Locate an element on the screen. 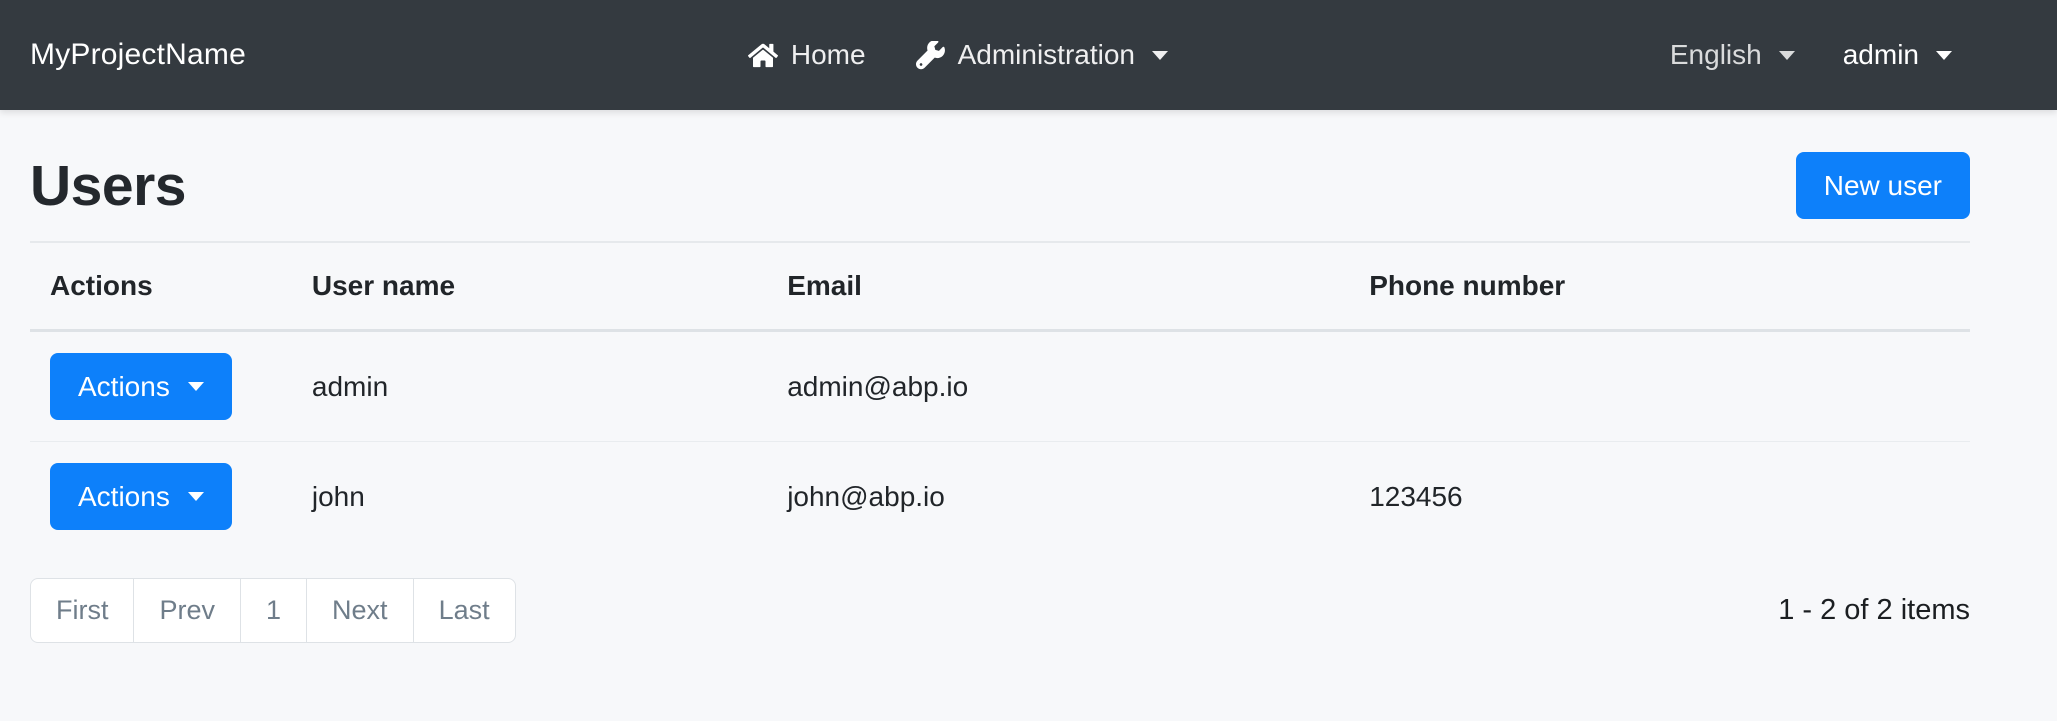 Image resolution: width=2057 pixels, height=721 pixels. nav-item-home: Home is located at coordinates (806, 55).